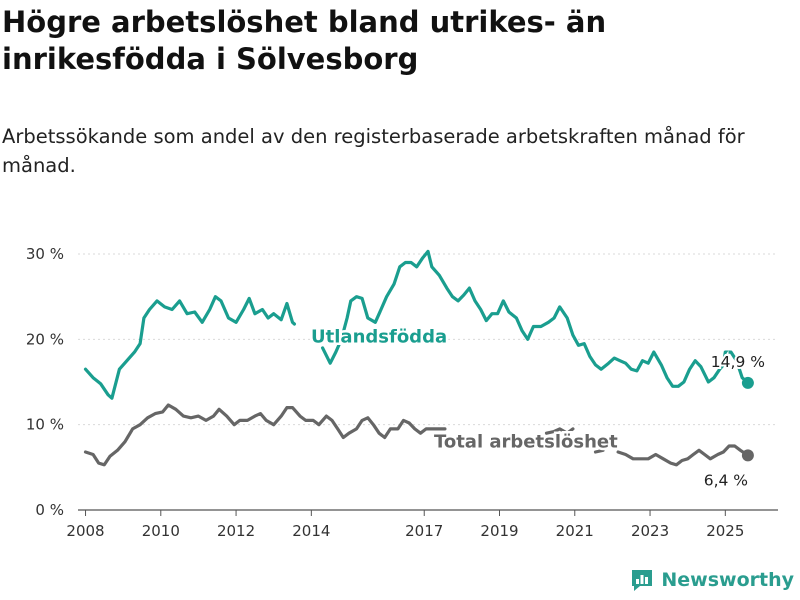  Describe the element at coordinates (526, 442) in the screenshot. I see `series-name-label: Total arbetslöshet` at that location.